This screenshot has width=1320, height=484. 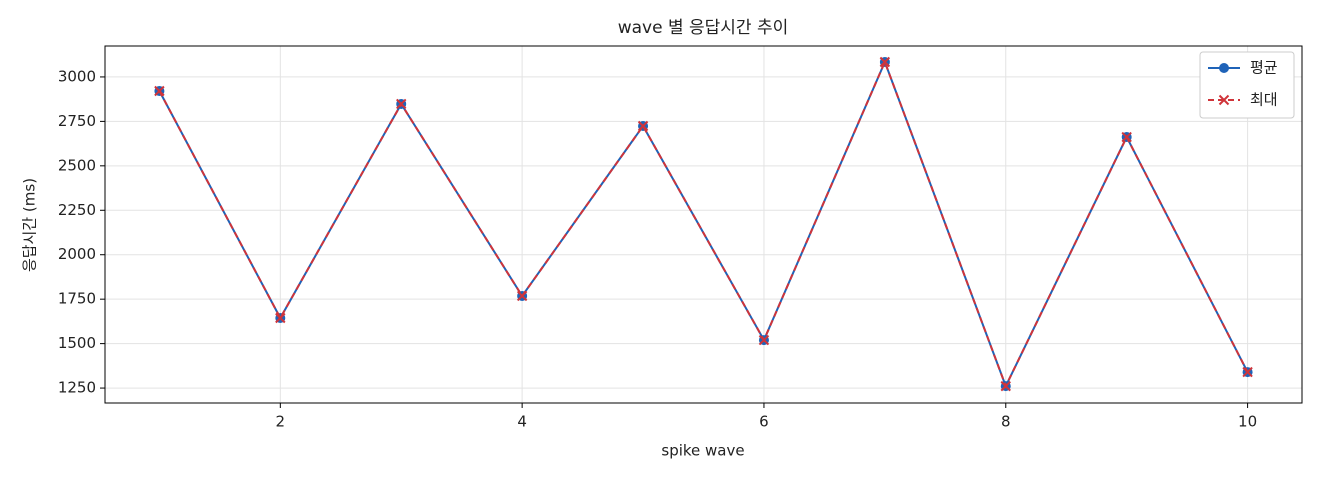 I want to click on legend-label: 평균, so click(x=1264, y=68).